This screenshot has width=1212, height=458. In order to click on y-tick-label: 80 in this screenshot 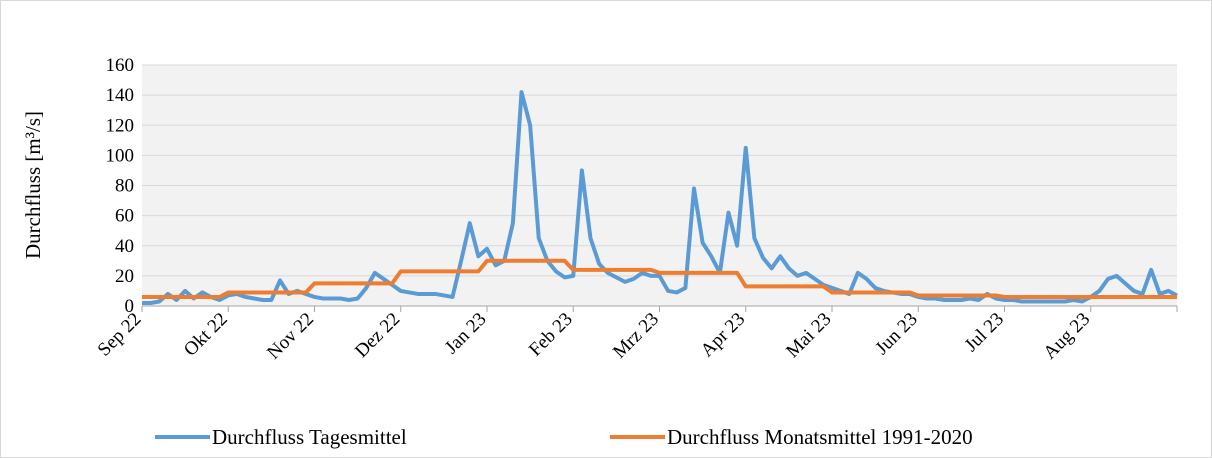, I will do `click(124, 186)`.